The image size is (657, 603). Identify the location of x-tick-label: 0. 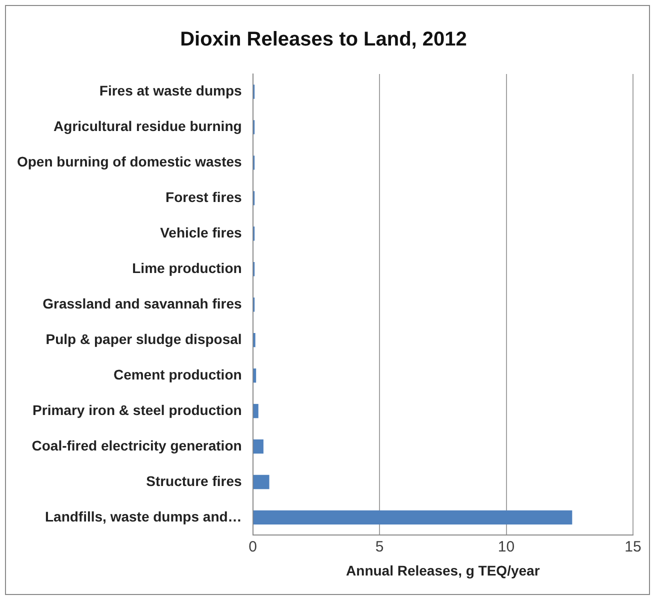
(252, 547).